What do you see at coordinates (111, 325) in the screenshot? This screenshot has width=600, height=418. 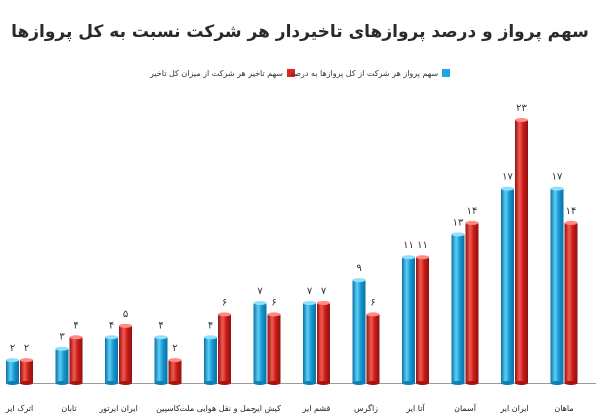 I see `data-label-blue-9: ۴` at bounding box center [111, 325].